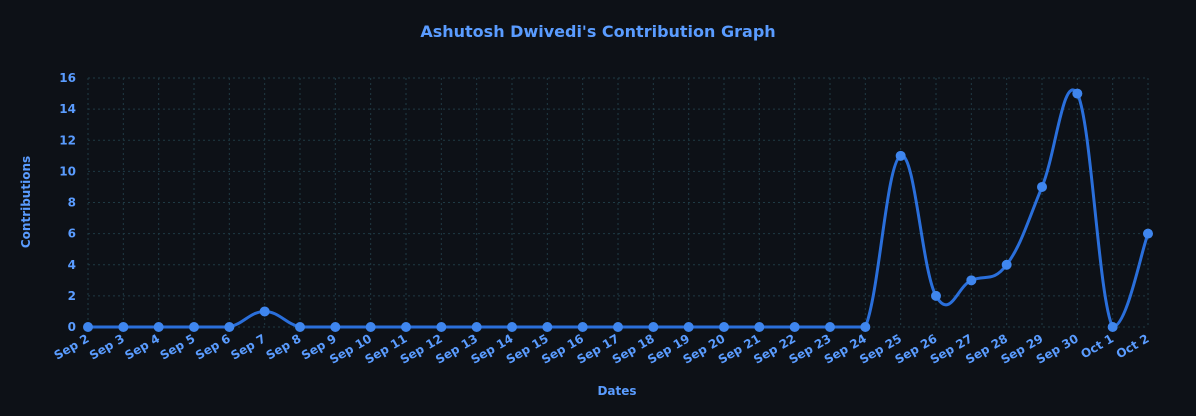  Describe the element at coordinates (72, 234) in the screenshot. I see `y-tick-label: 6` at that location.